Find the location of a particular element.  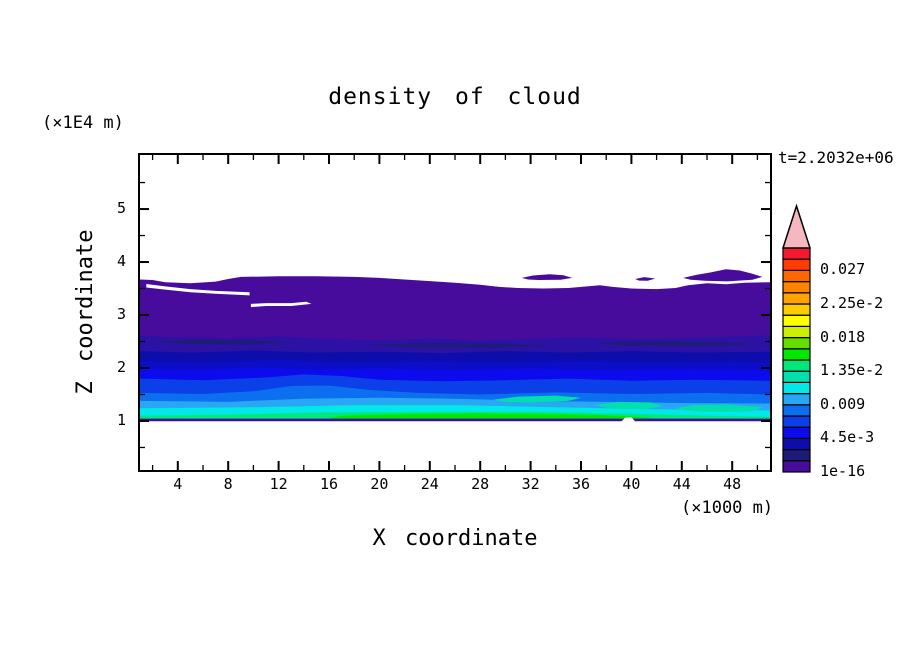

y-tick-label: 1 is located at coordinates (121, 419).